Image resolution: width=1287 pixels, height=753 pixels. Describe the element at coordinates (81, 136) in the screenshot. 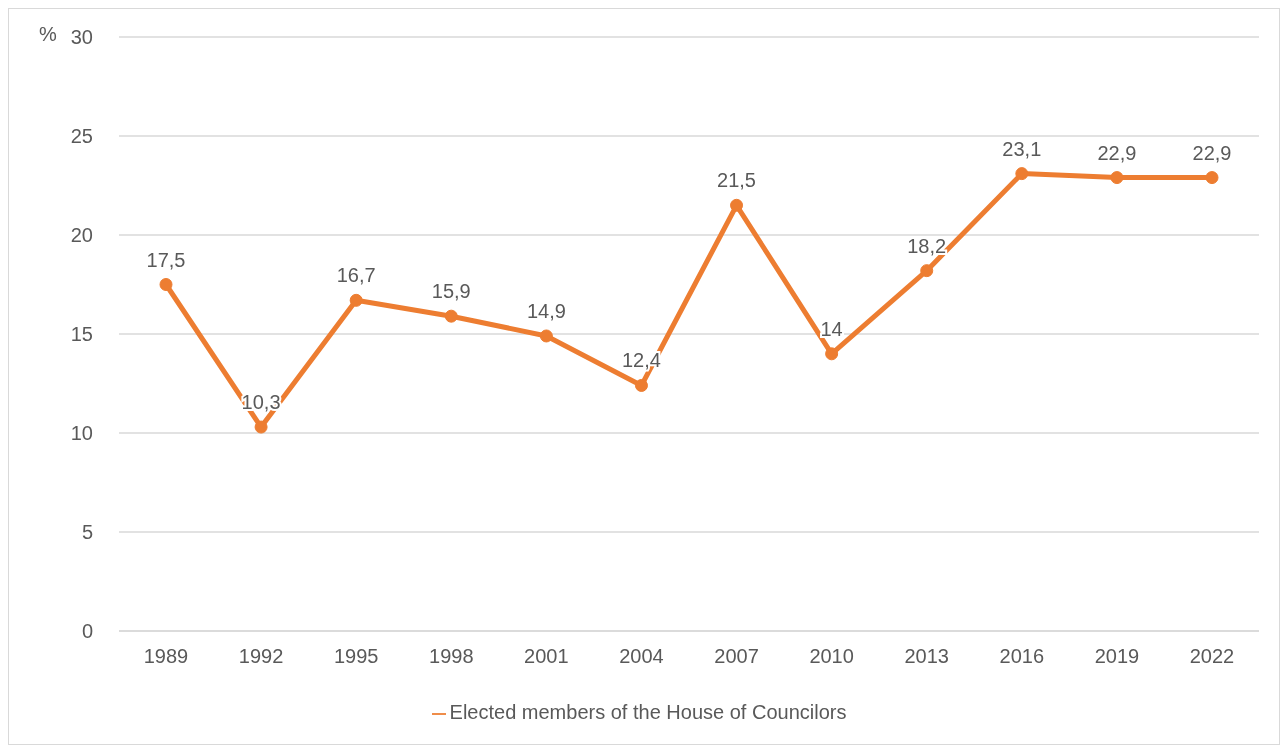

I see `y-tick-label: 25` at that location.